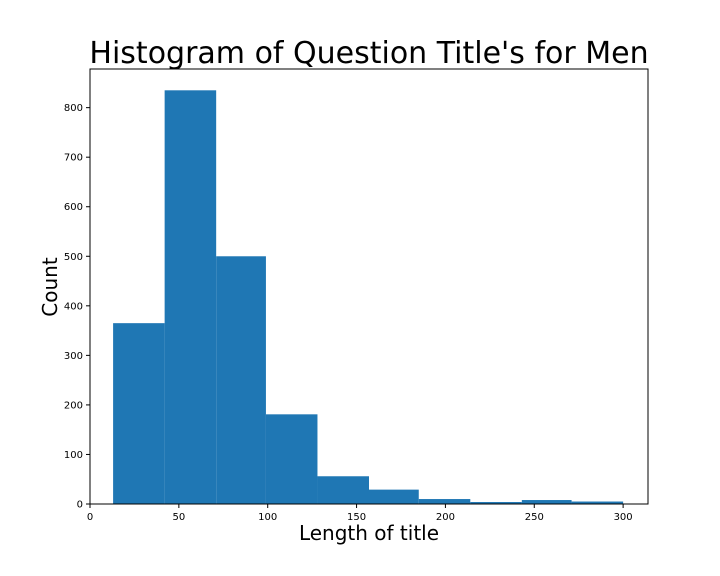 The image size is (720, 576). I want to click on x-tick-label: 200, so click(445, 517).